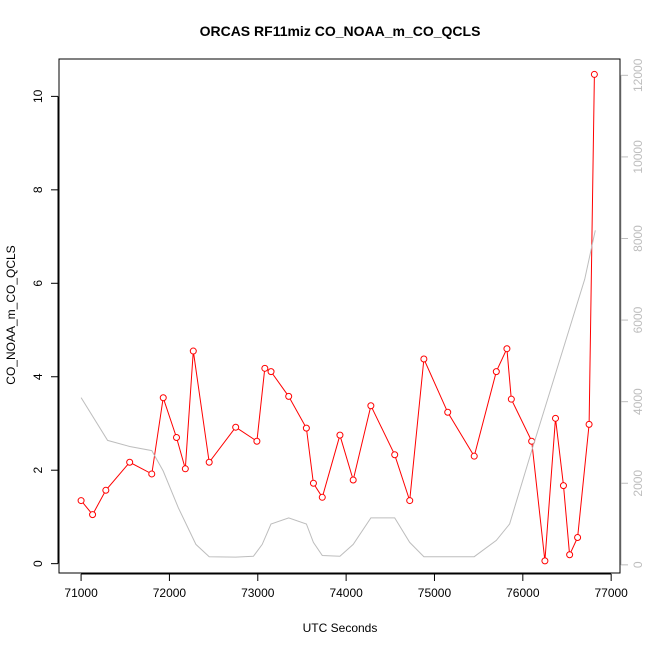 This screenshot has width=650, height=650. I want to click on y2-tick-label: 4000, so click(638, 401).